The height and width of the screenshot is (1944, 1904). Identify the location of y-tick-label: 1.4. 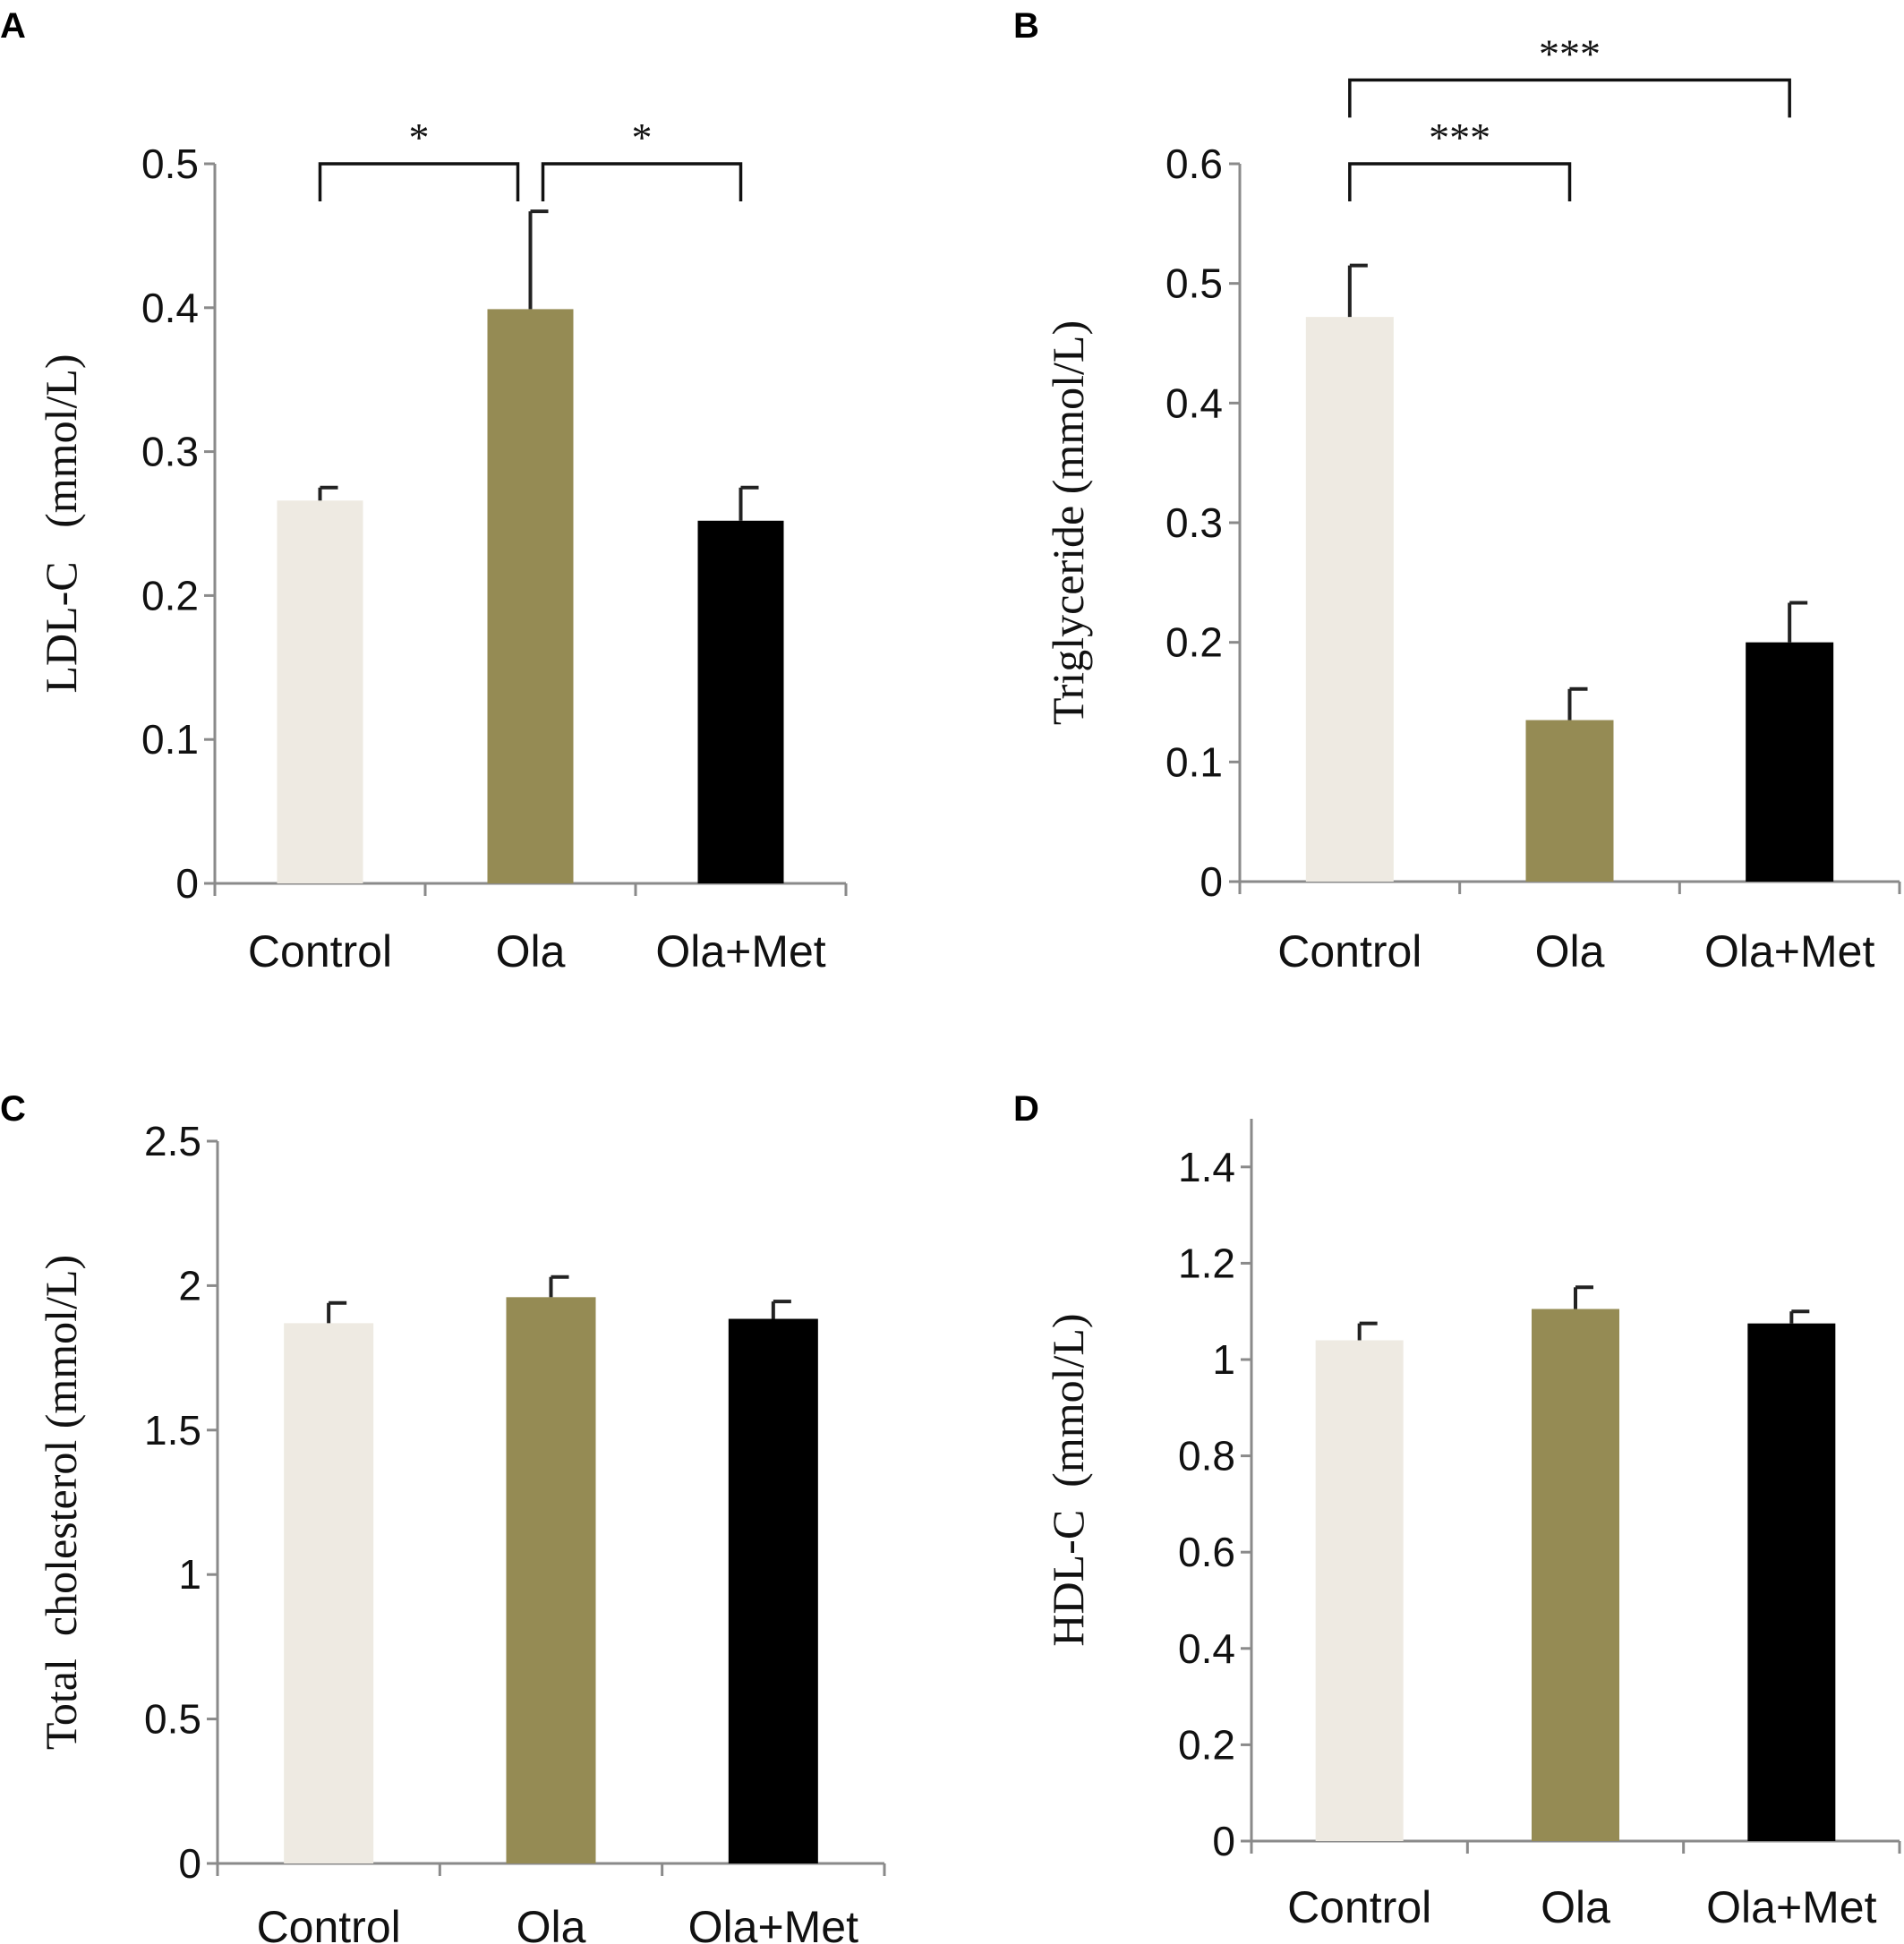
(1206, 1167).